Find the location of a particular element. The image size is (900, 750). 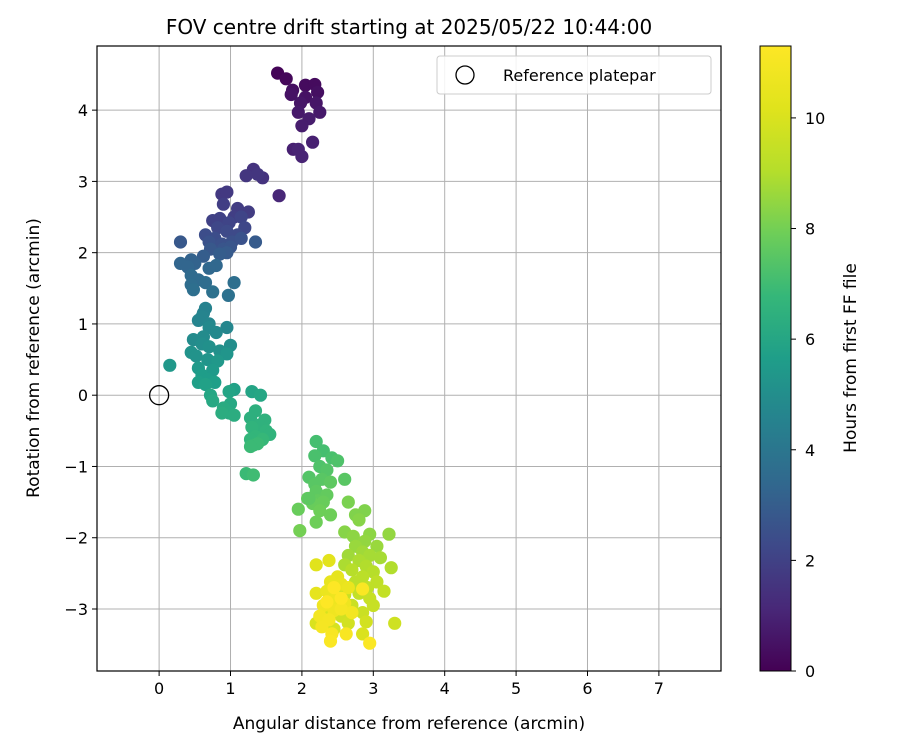

colorbar-tick-label: 2 is located at coordinates (810, 560).